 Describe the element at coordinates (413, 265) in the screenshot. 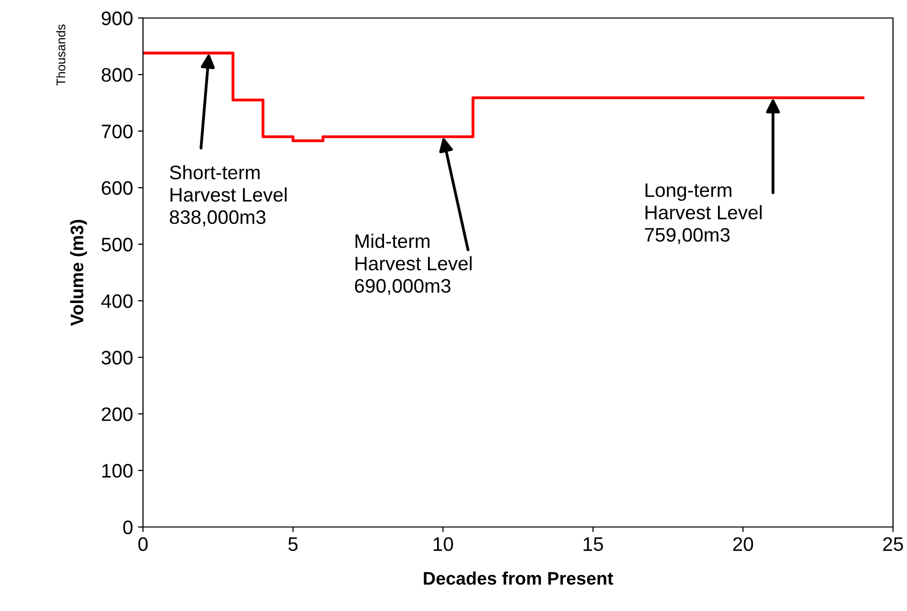

I see `annotation: Mid-term Harvest Level 690,000m3` at that location.